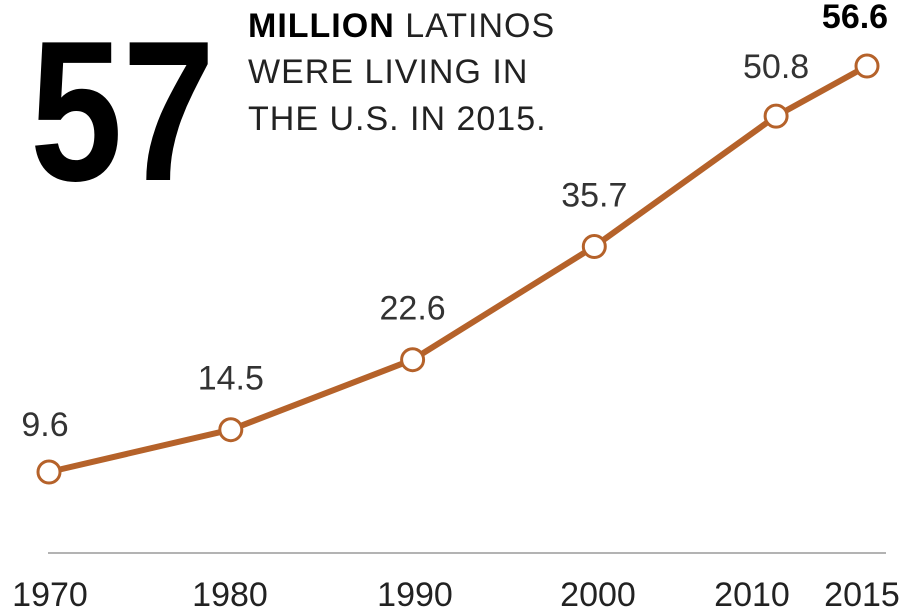 The height and width of the screenshot is (611, 906). Describe the element at coordinates (752, 593) in the screenshot. I see `x-tick-label-2010: 2010` at that location.